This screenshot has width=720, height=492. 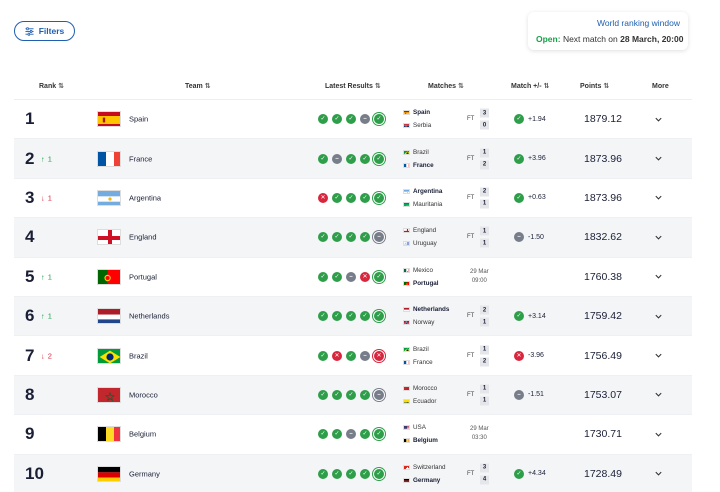 I want to click on table-row: 1 Spain ✓ ✓ ✓ – ✓ Spain Serbia FT 3 0 ✓ +1.94 1879.12, so click(x=353, y=120).